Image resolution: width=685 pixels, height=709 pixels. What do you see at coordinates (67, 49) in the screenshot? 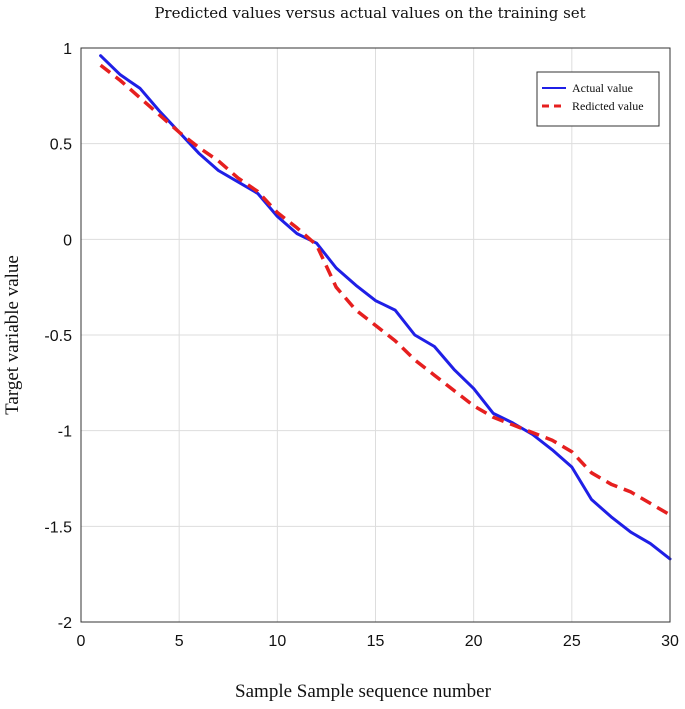
I see `y-tick-label: 1` at bounding box center [67, 49].